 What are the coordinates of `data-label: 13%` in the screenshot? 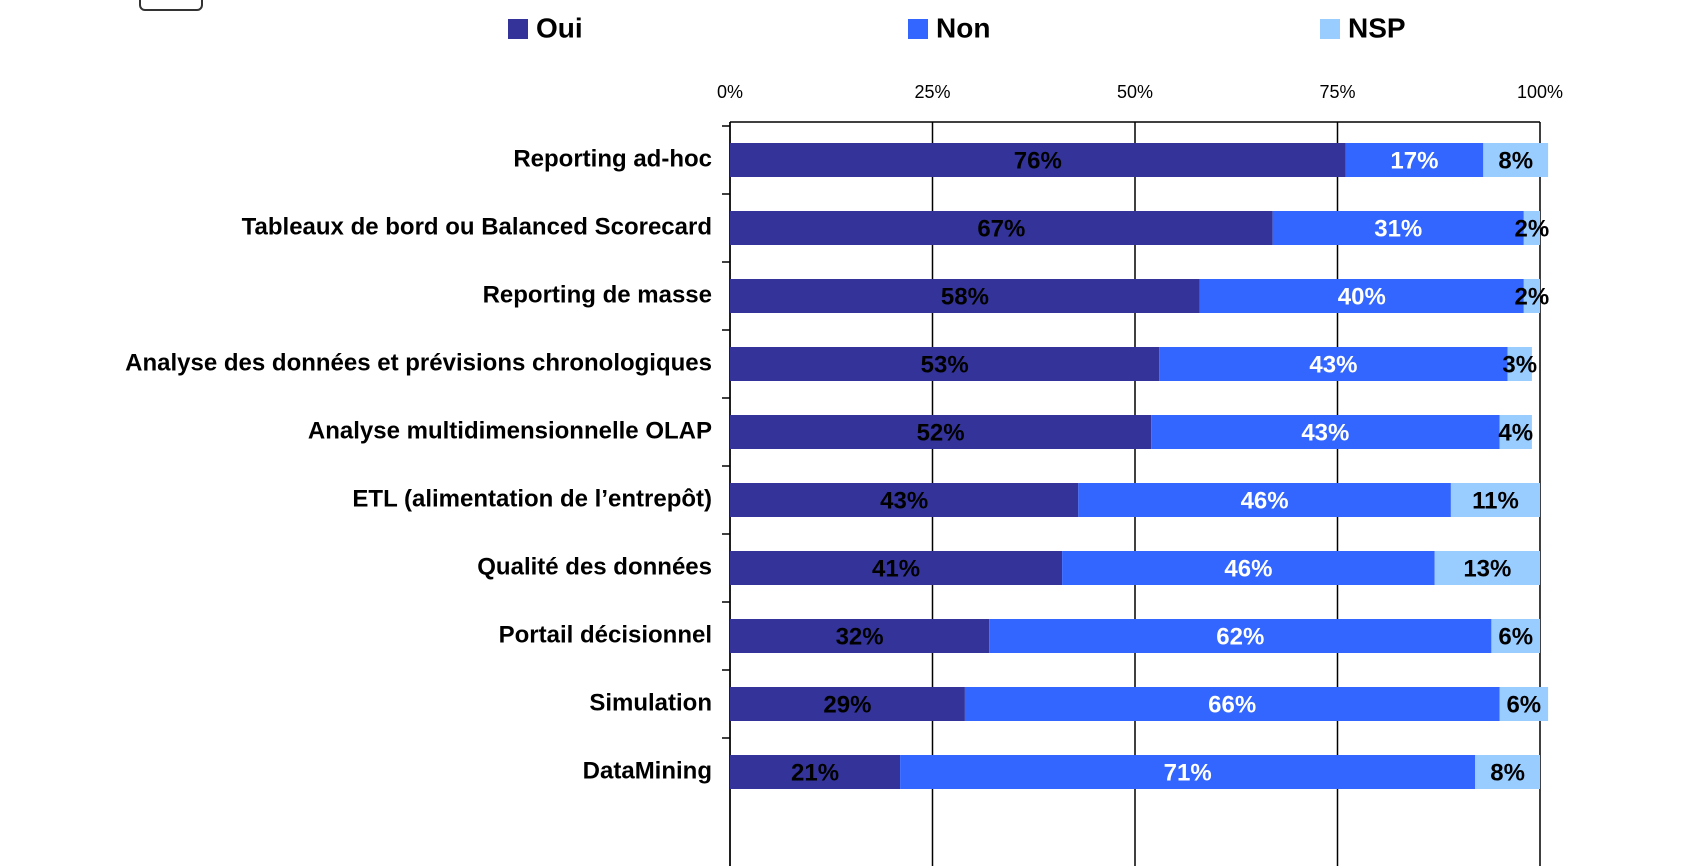 It's located at (1487, 568).